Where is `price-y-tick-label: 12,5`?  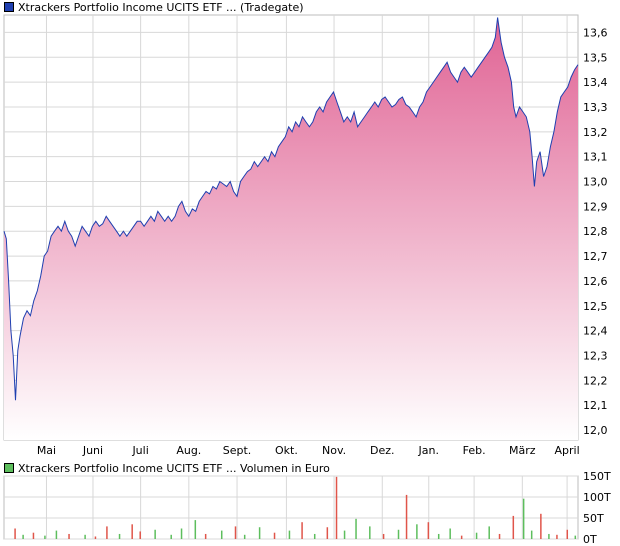
price-y-tick-label: 12,5 is located at coordinates (595, 306).